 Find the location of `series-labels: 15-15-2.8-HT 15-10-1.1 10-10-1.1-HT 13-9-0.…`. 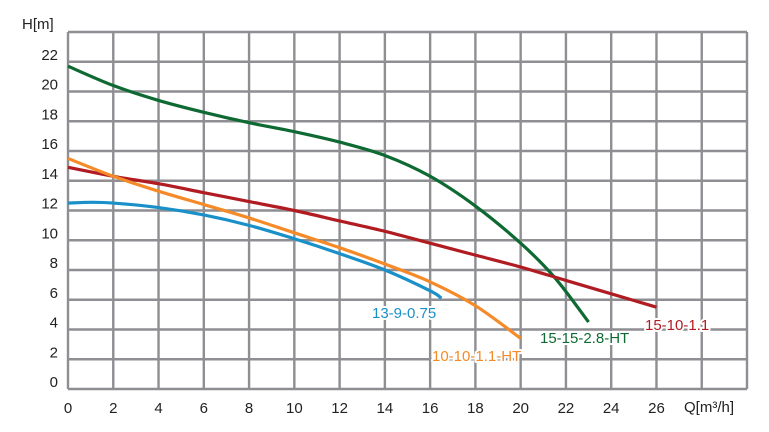

series-labels: 15-15-2.8-HT 15-10-1.1 10-10-1.1-HT 13-9-0.… is located at coordinates (540, 335).